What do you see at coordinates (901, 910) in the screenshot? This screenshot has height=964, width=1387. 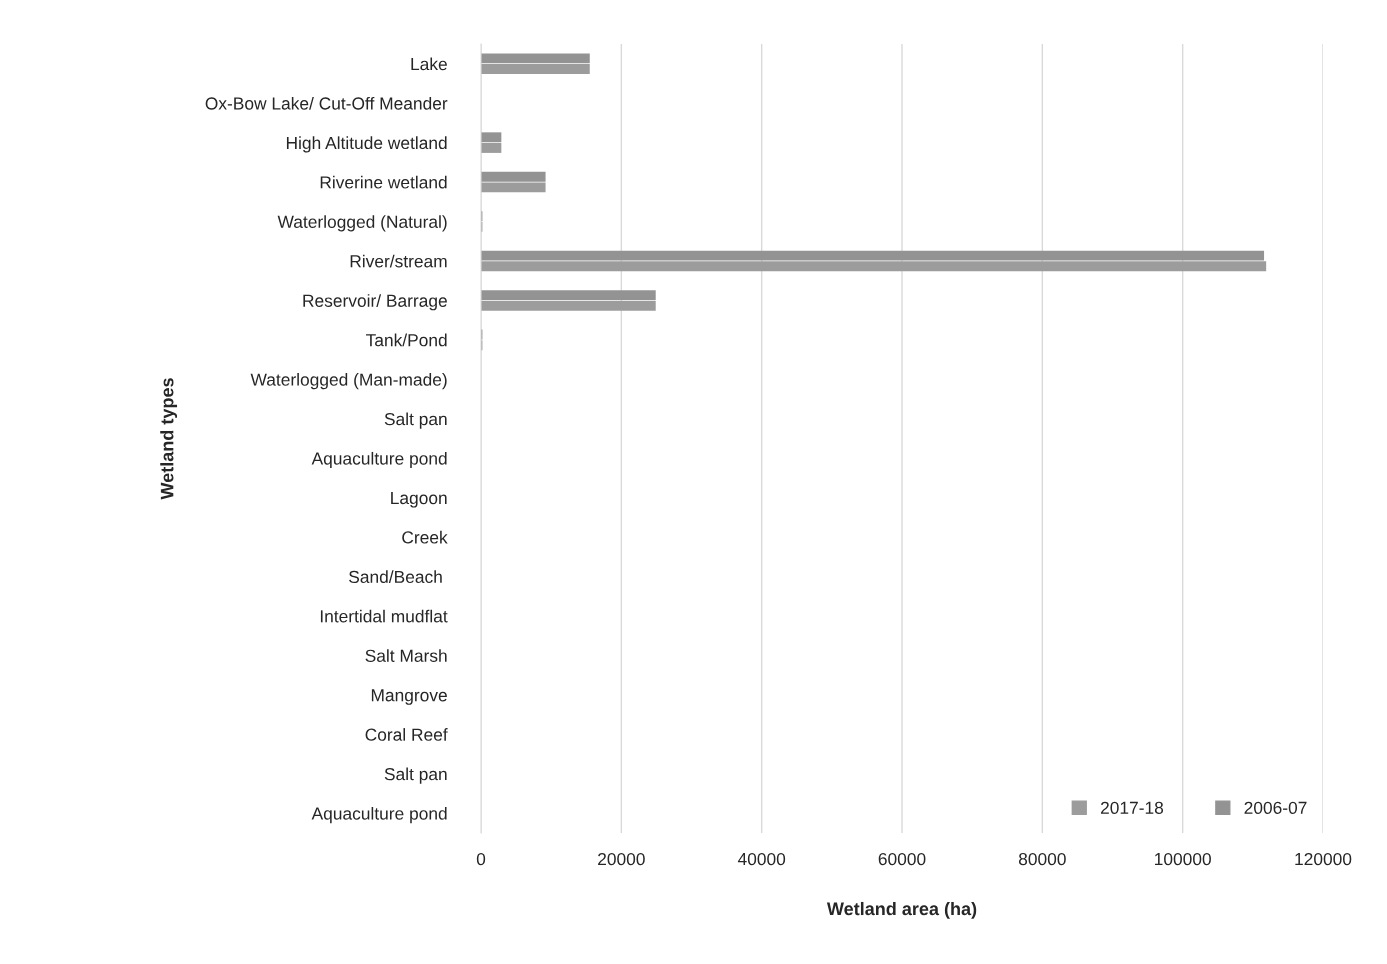 I see `x-axis-title: Wetland area (ha)` at bounding box center [901, 910].